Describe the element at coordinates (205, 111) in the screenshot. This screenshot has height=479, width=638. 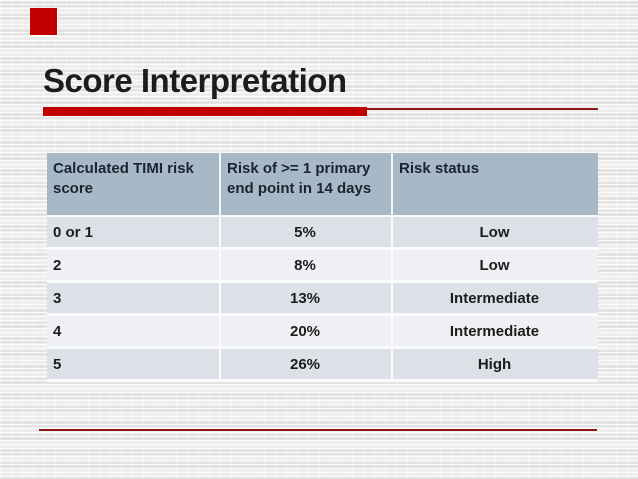
I see `title-underline-bar` at that location.